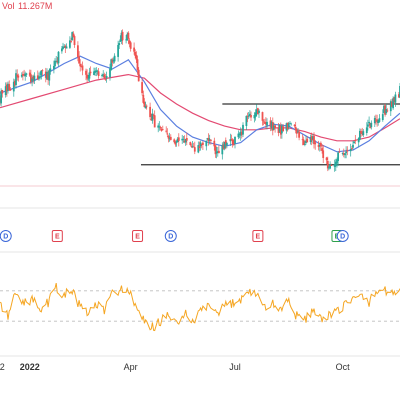 The height and width of the screenshot is (400, 400). What do you see at coordinates (2, 367) in the screenshot?
I see `x-tick-label: 2` at bounding box center [2, 367].